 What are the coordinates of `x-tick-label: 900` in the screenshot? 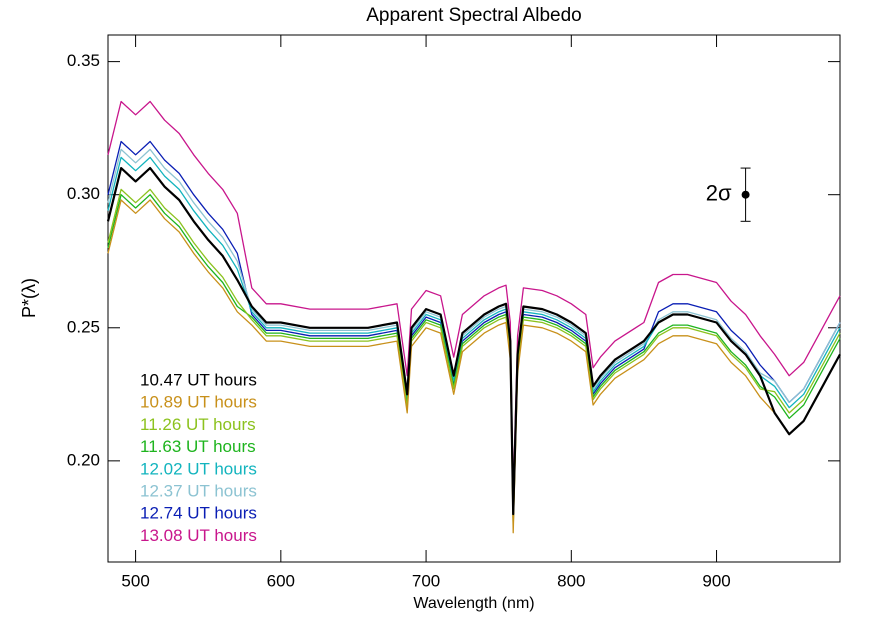 It's located at (716, 580).